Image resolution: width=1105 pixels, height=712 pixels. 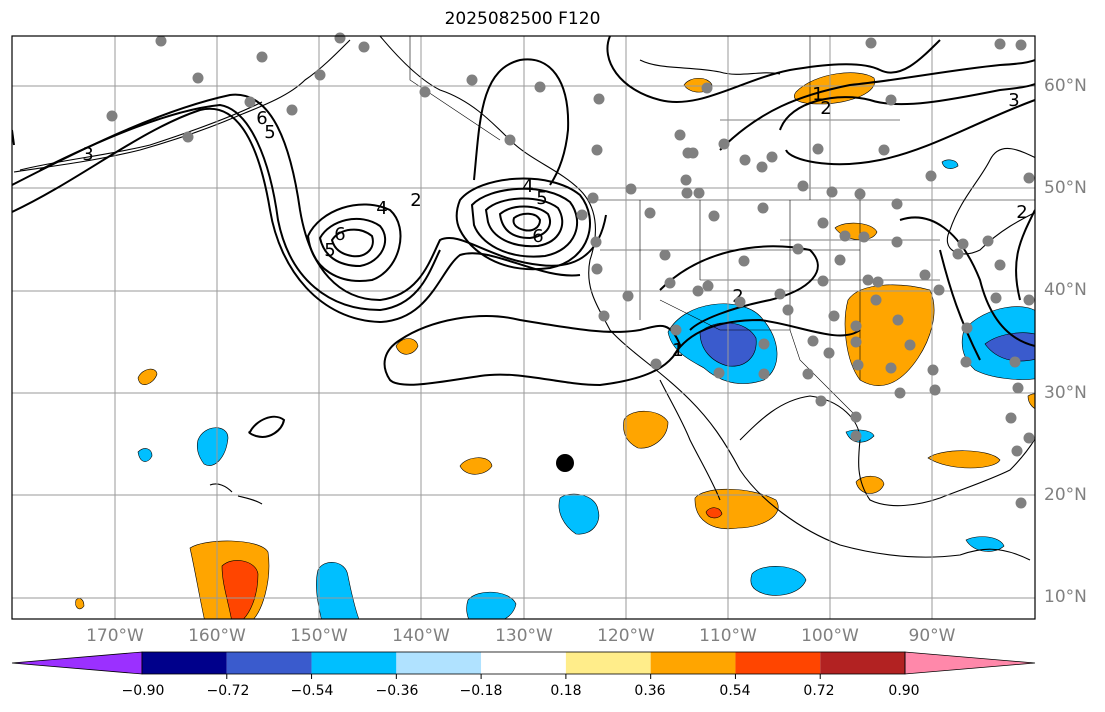 I want to click on lat-tick-label: 20°N, so click(x=1065, y=495).